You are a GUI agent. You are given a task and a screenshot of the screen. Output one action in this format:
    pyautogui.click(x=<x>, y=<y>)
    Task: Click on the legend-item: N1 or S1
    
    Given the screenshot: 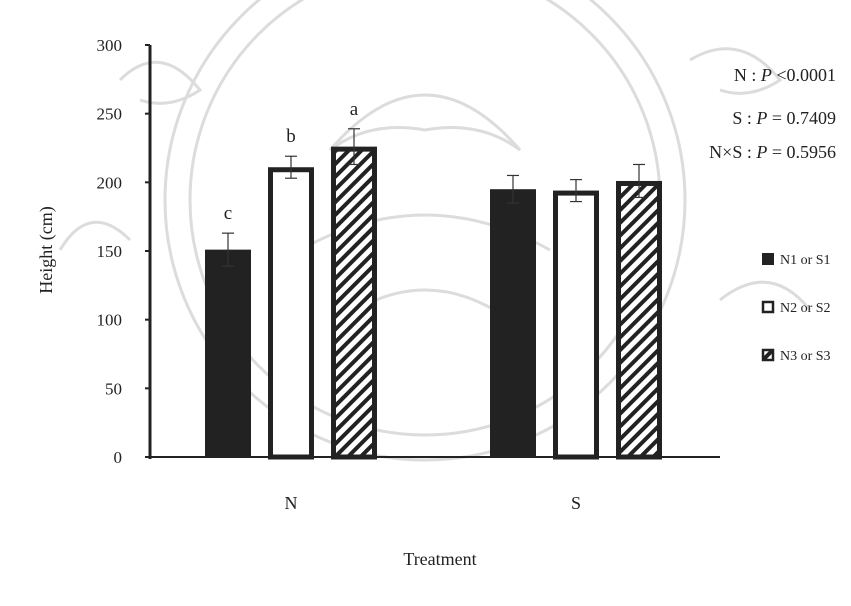 What is the action you would take?
    pyautogui.click(x=796, y=260)
    